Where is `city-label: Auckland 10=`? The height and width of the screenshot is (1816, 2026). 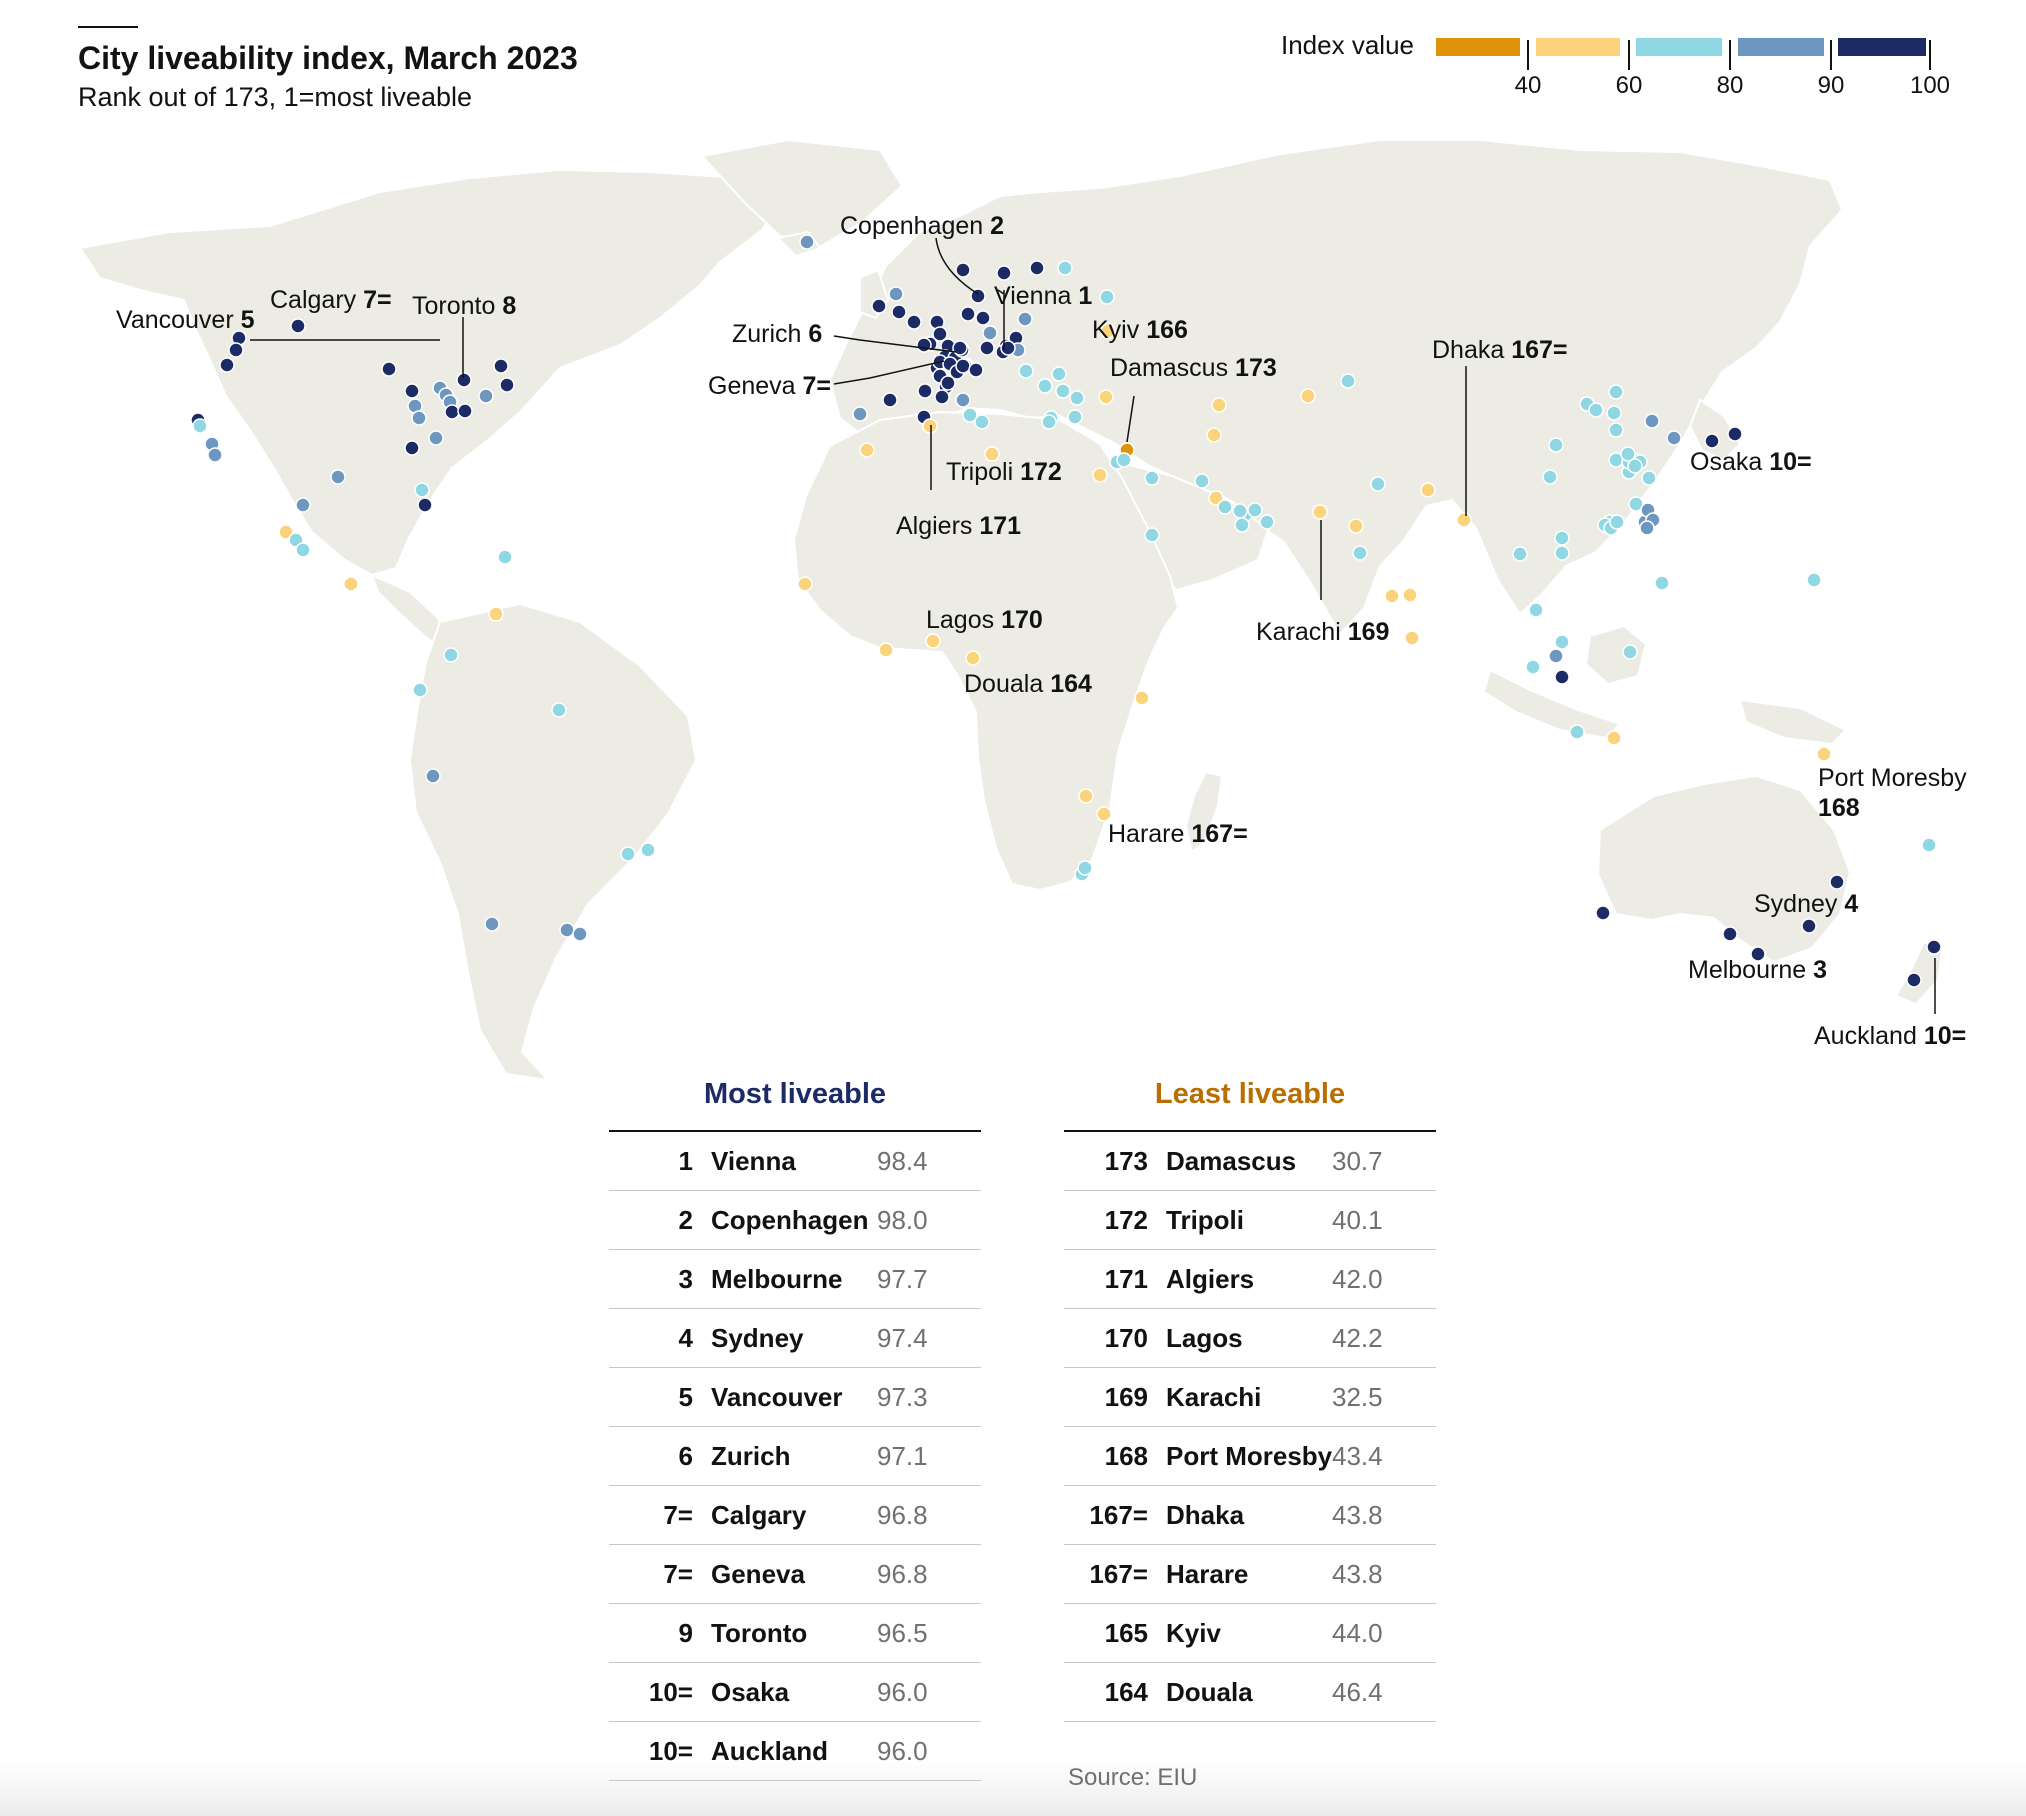 city-label: Auckland 10= is located at coordinates (1890, 1036).